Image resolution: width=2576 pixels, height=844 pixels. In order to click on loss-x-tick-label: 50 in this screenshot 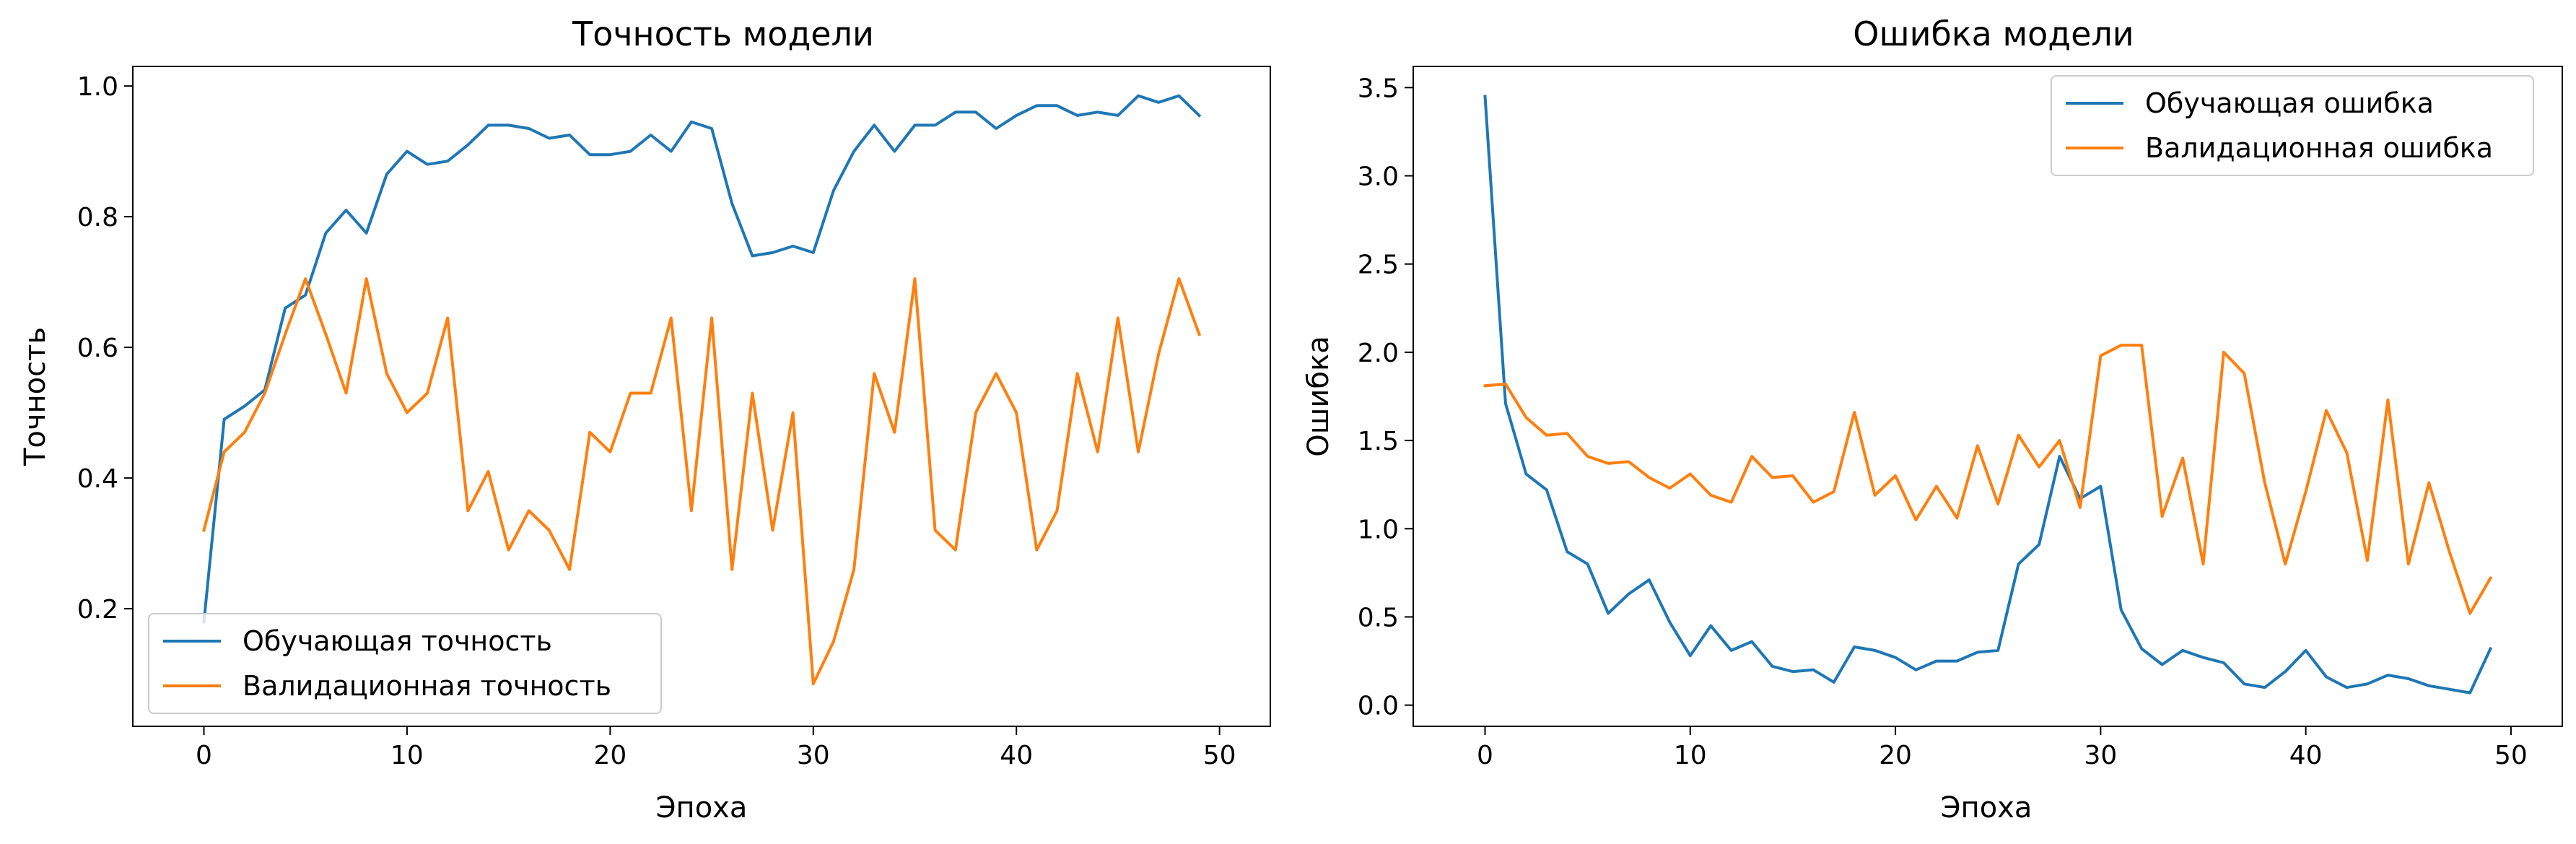, I will do `click(2511, 755)`.